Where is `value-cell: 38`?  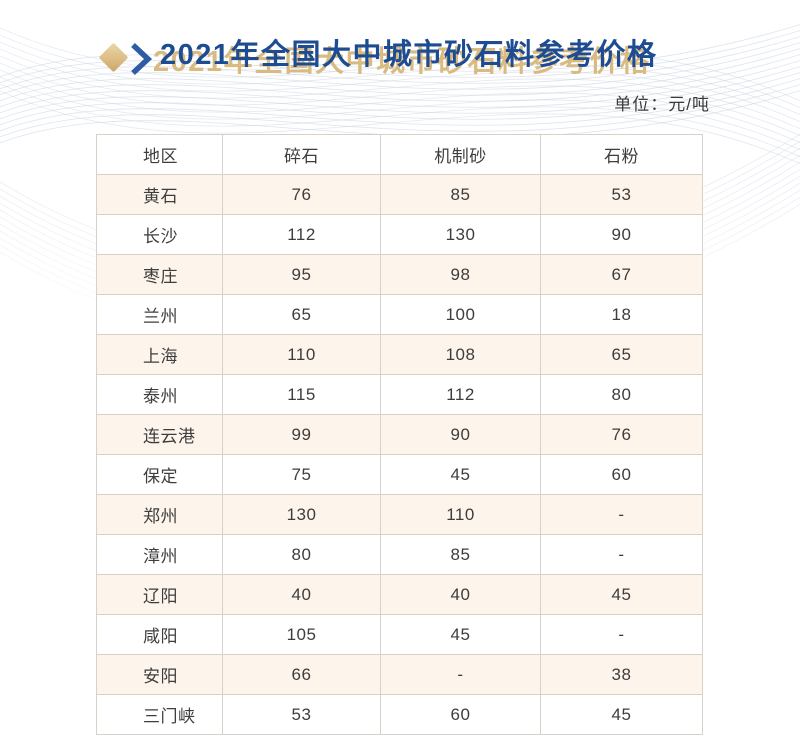 value-cell: 38 is located at coordinates (621, 674).